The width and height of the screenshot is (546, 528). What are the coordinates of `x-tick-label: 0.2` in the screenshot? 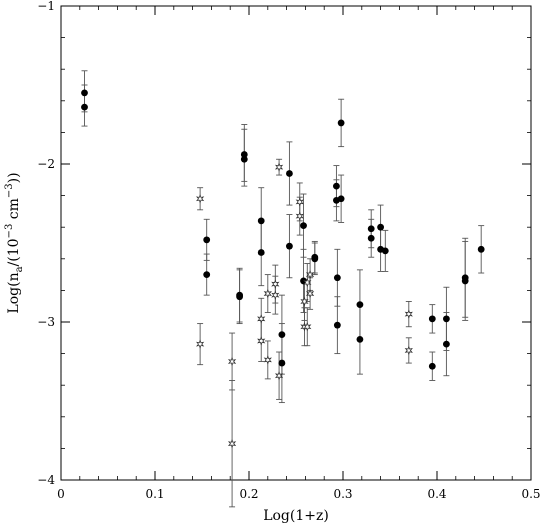 It's located at (248, 494).